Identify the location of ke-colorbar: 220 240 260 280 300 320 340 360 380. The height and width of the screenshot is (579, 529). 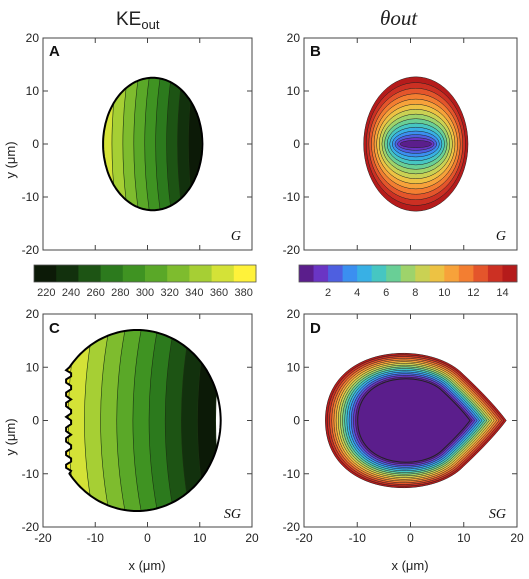
(145, 281).